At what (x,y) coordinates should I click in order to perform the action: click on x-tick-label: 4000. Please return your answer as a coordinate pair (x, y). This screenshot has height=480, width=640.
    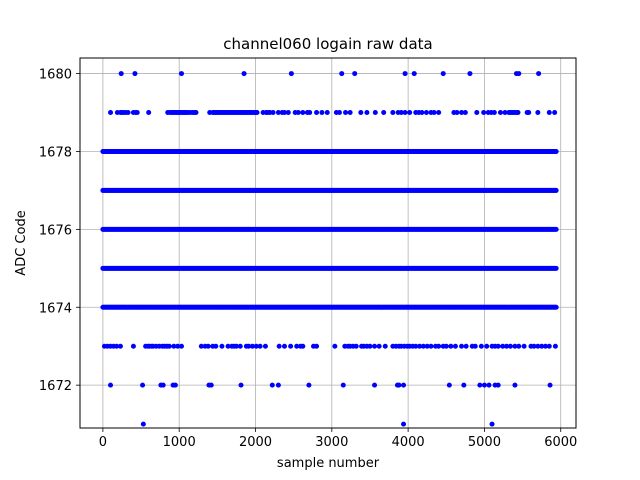
    Looking at the image, I should click on (408, 442).